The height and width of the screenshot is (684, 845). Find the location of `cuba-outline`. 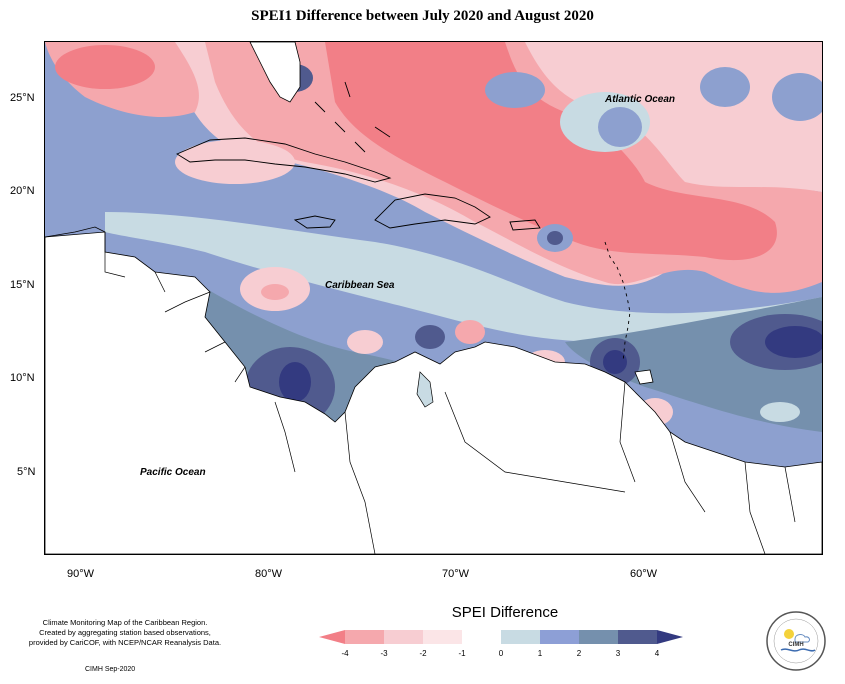

cuba-outline is located at coordinates (284, 160).